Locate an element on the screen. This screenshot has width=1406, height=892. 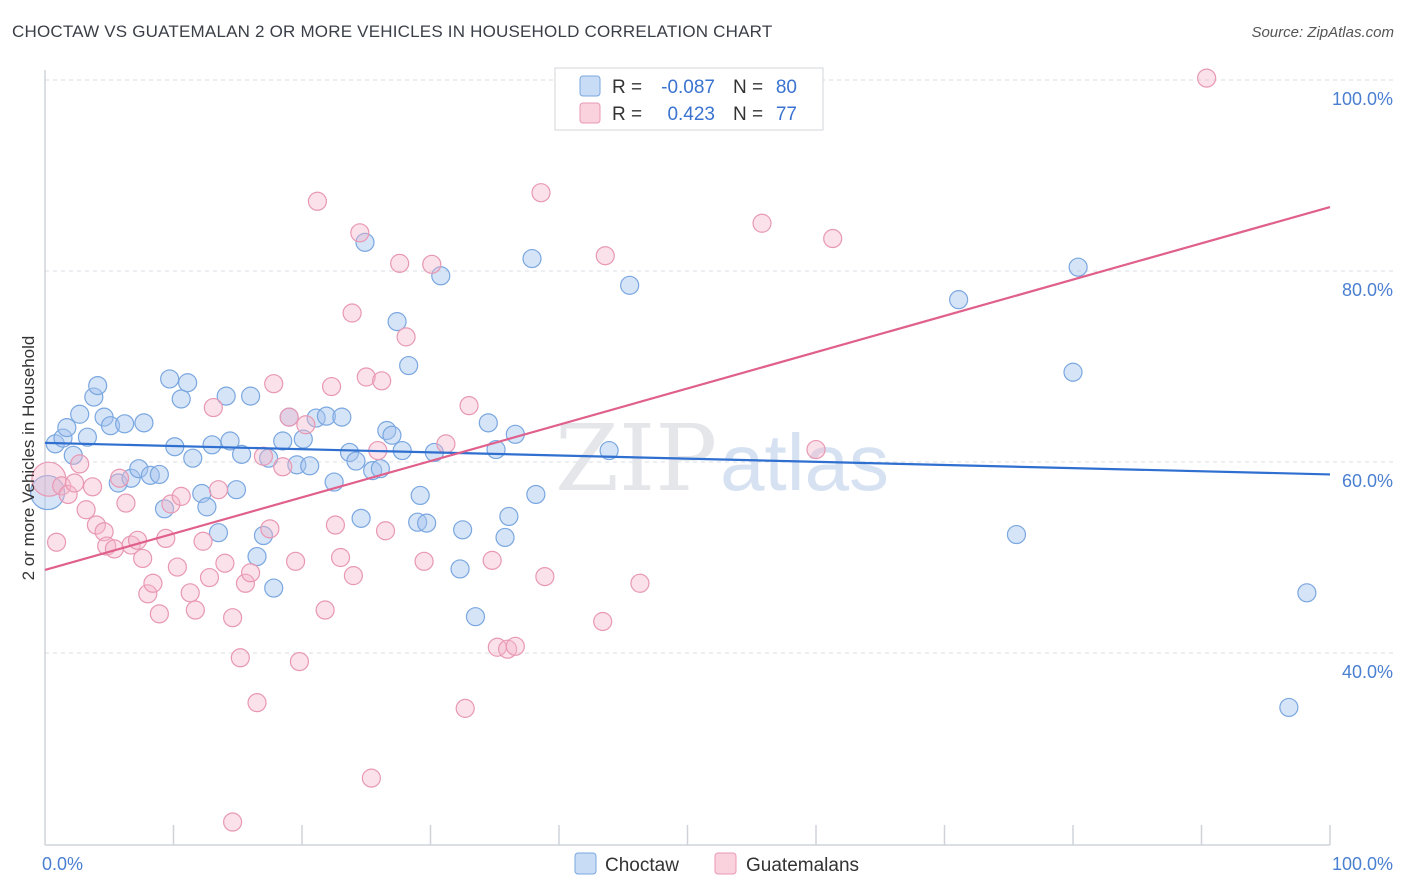
legend-r-label-2: R = is located at coordinates (627, 114).